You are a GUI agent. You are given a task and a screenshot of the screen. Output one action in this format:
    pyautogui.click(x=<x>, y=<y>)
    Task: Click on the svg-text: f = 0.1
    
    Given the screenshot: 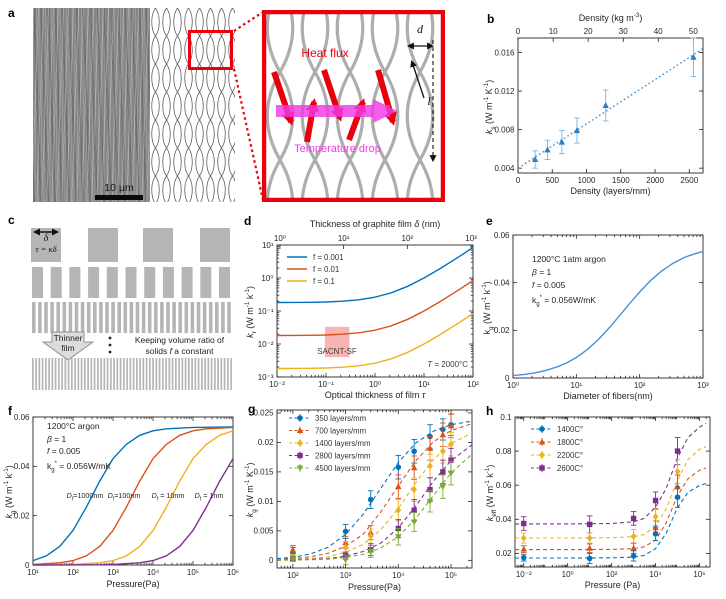 What is the action you would take?
    pyautogui.click(x=324, y=281)
    